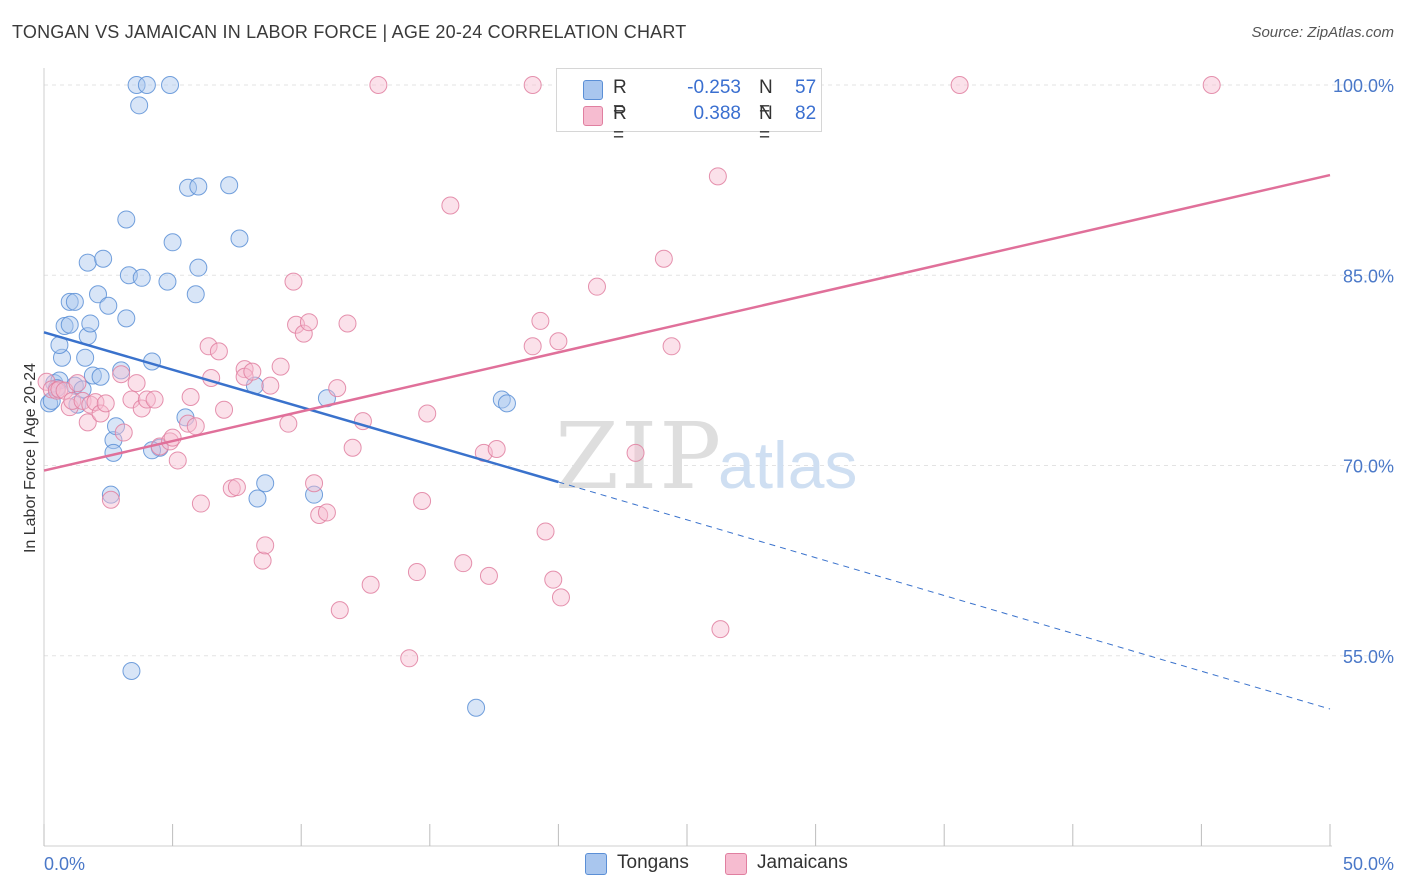  What do you see at coordinates (706, 456) in the screenshot?
I see `watermark: ZIP atlas` at bounding box center [706, 456].